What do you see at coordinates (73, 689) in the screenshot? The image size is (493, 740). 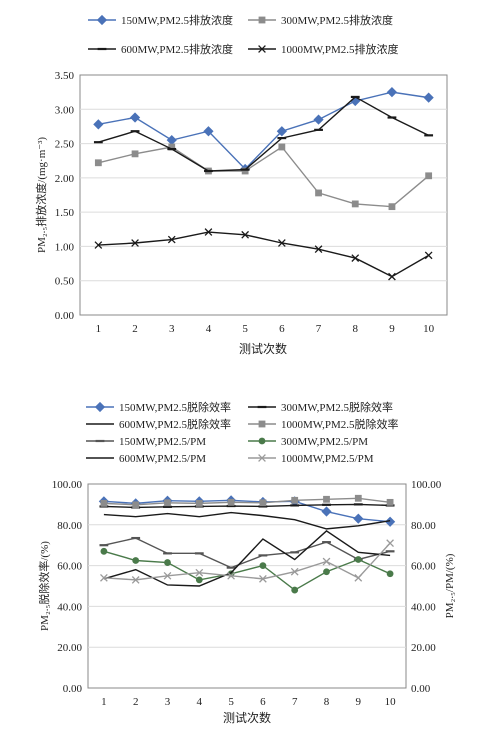 I see `y-tick-label: 0.00` at bounding box center [73, 689].